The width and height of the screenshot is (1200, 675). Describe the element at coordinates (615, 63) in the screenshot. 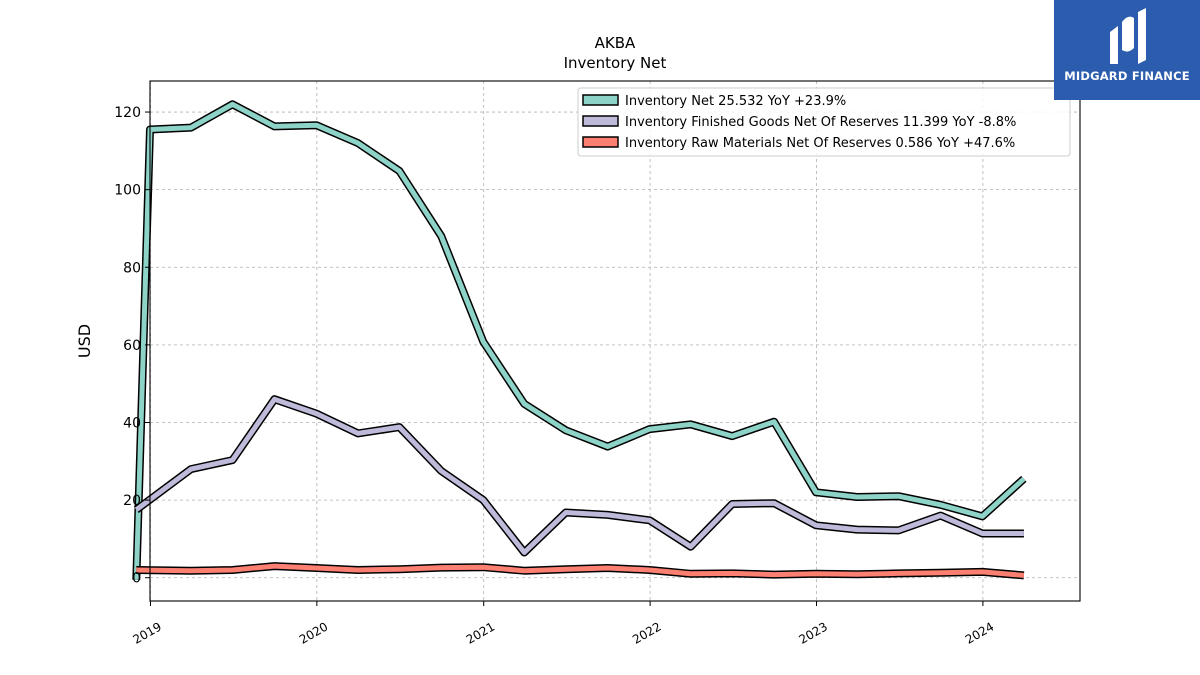

I see `chart-subtitle: Inventory Net` at that location.